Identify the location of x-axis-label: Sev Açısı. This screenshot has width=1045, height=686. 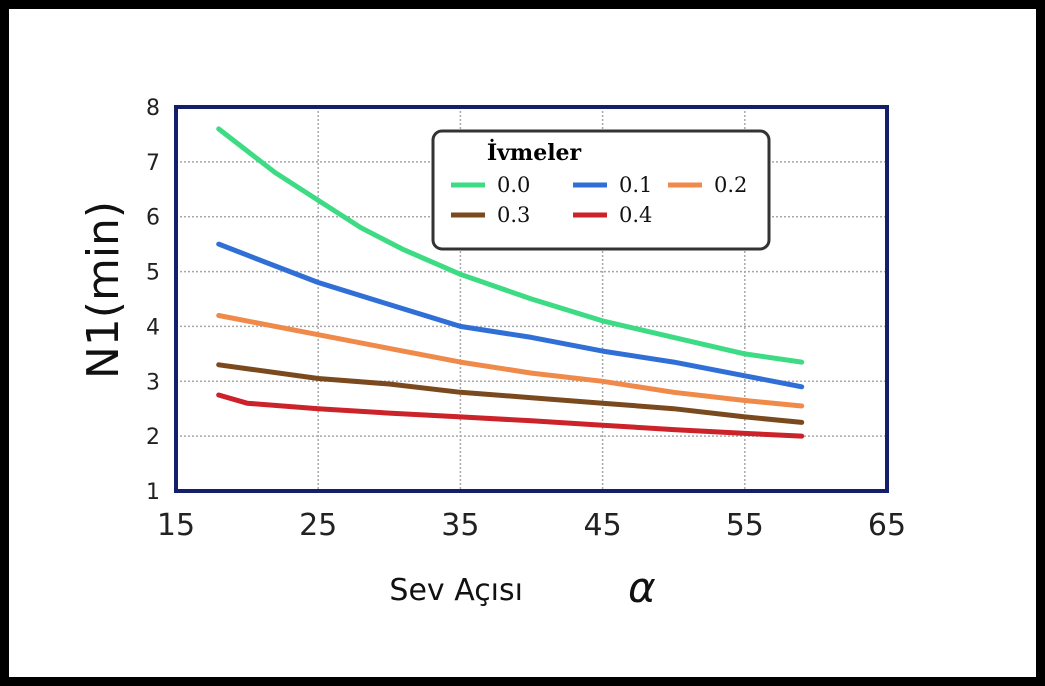
(456, 590).